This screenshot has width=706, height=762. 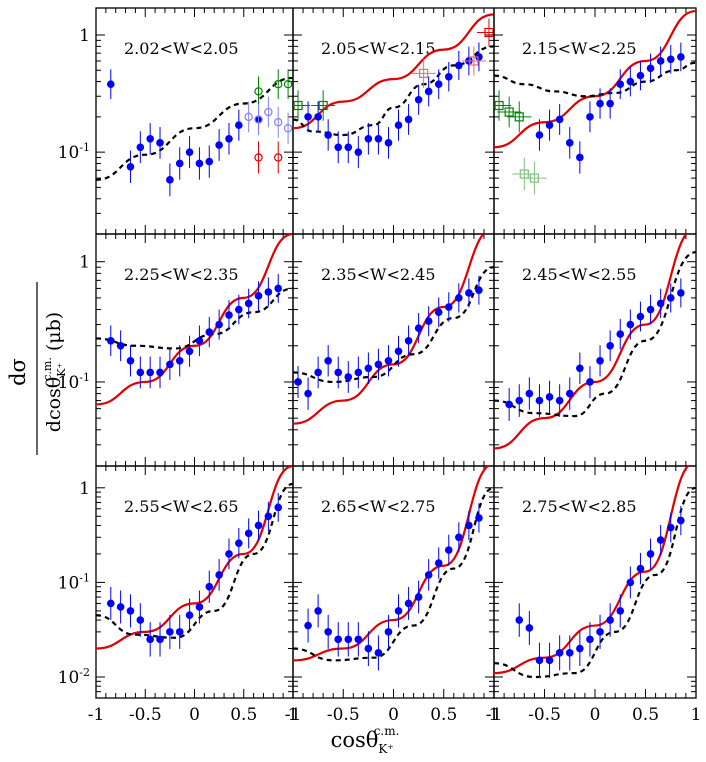 I want to click on y-label-den-sup: c.m., so click(x=47, y=369).